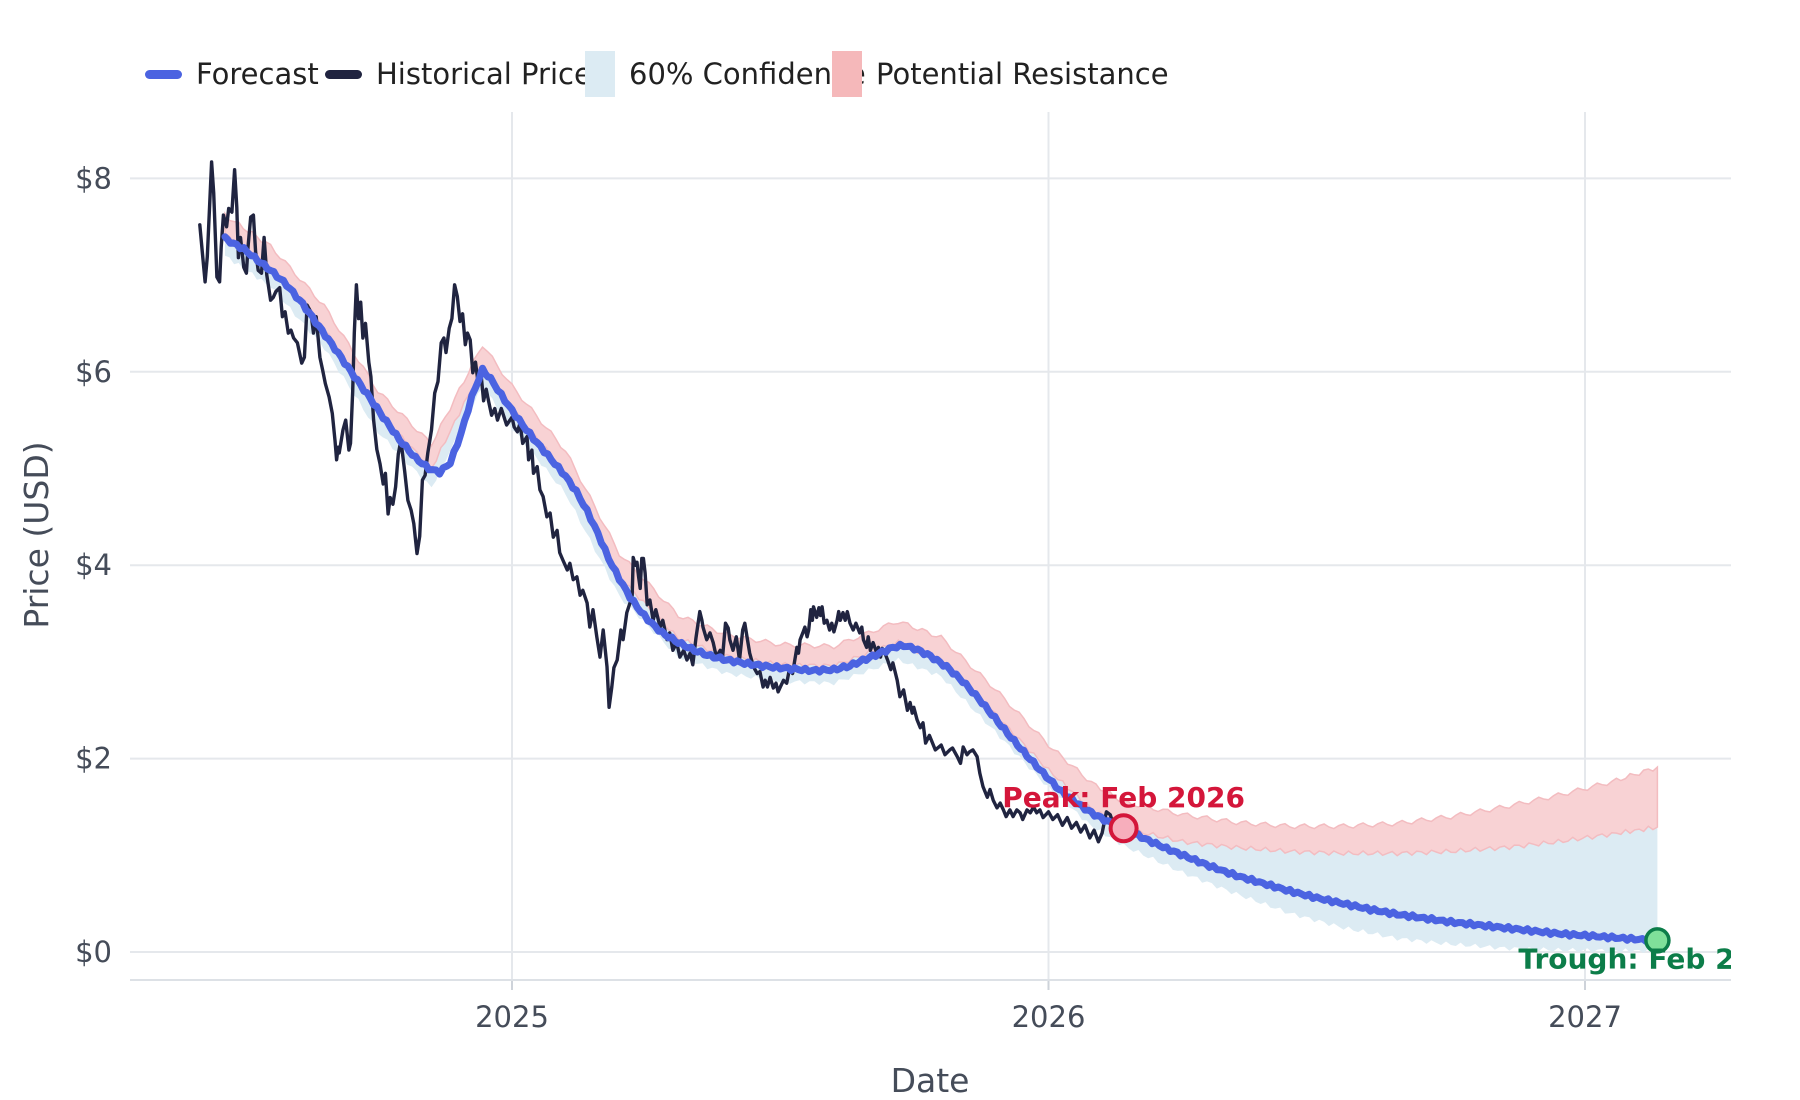 The image size is (1800, 1100). What do you see at coordinates (512, 1017) in the screenshot?
I see `svg-text: 2025` at bounding box center [512, 1017].